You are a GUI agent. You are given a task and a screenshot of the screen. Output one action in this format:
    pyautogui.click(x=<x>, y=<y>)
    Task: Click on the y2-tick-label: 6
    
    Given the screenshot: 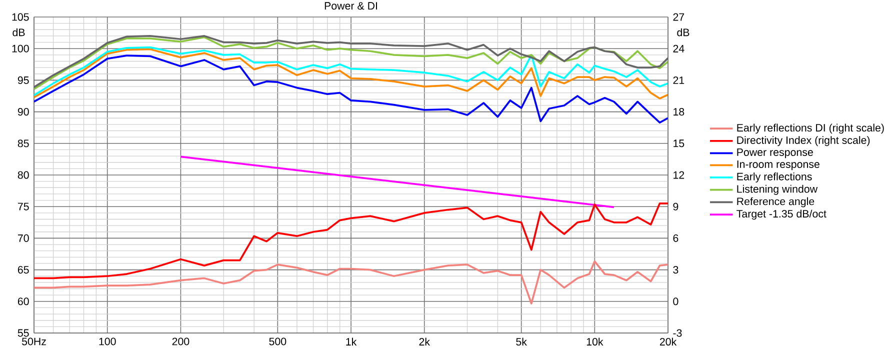 What is the action you would take?
    pyautogui.click(x=675, y=238)
    